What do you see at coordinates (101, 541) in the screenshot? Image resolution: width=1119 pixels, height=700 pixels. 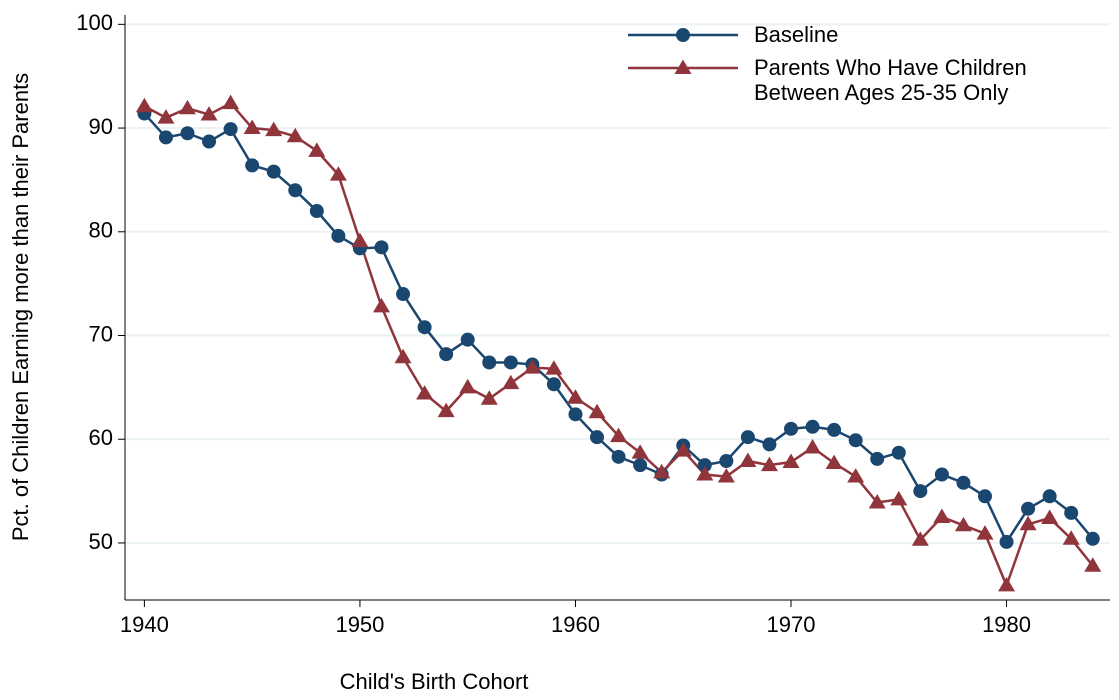 I see `y-tick-label: 50` at bounding box center [101, 541].